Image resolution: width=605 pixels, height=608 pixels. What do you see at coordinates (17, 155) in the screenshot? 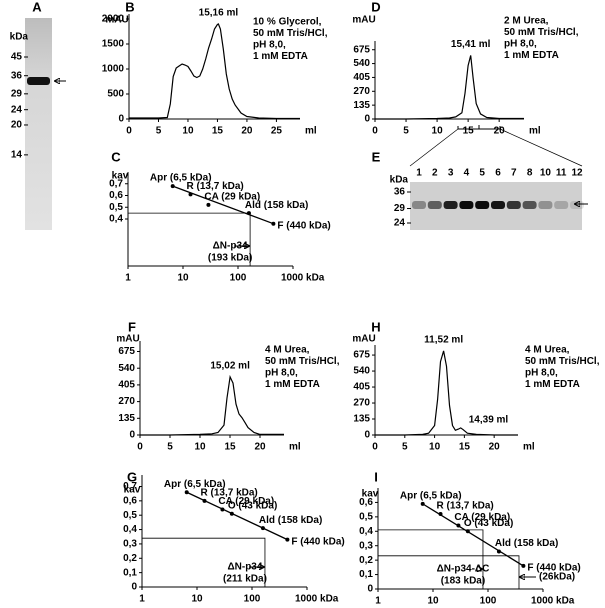
I see `marker-label: 14` at bounding box center [17, 155].